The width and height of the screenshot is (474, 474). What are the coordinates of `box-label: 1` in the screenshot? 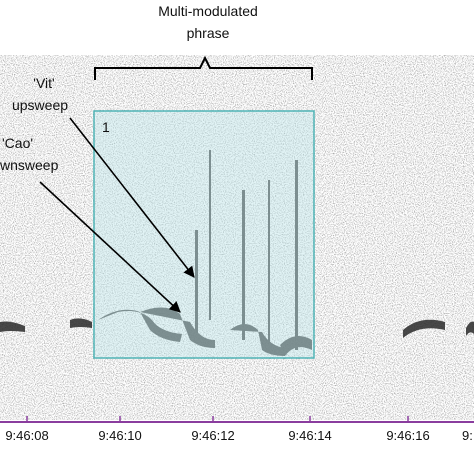 It's located at (106, 127).